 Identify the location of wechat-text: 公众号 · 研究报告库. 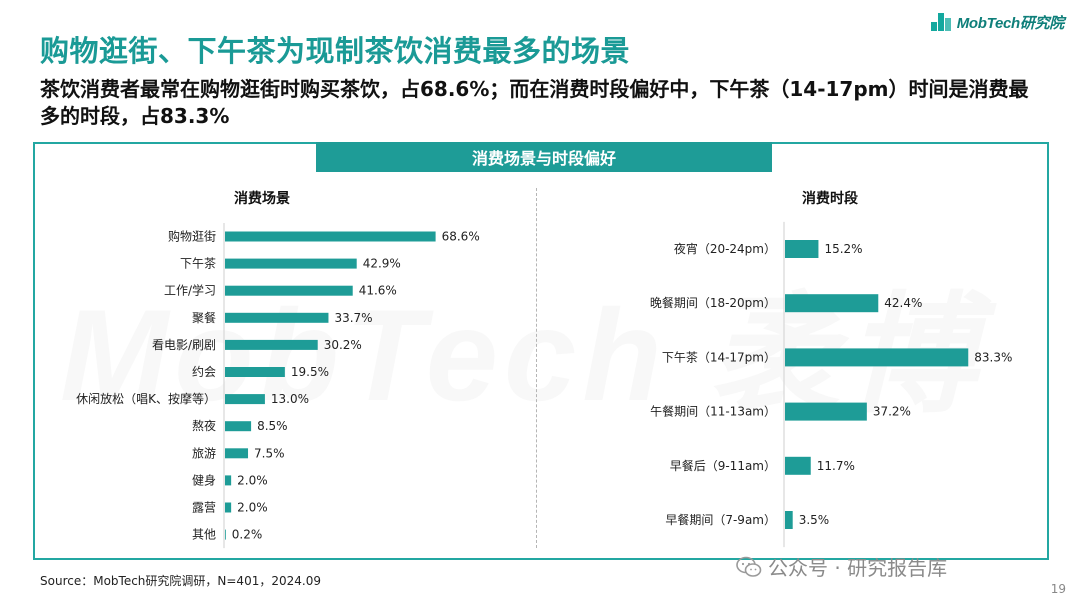
(858, 568).